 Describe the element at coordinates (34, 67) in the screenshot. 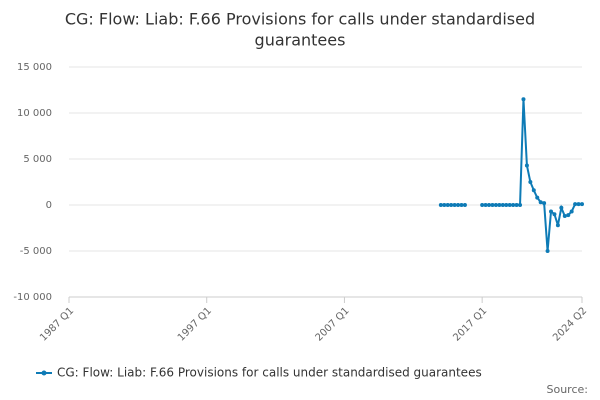

I see `y-tick-label: 15 000` at that location.